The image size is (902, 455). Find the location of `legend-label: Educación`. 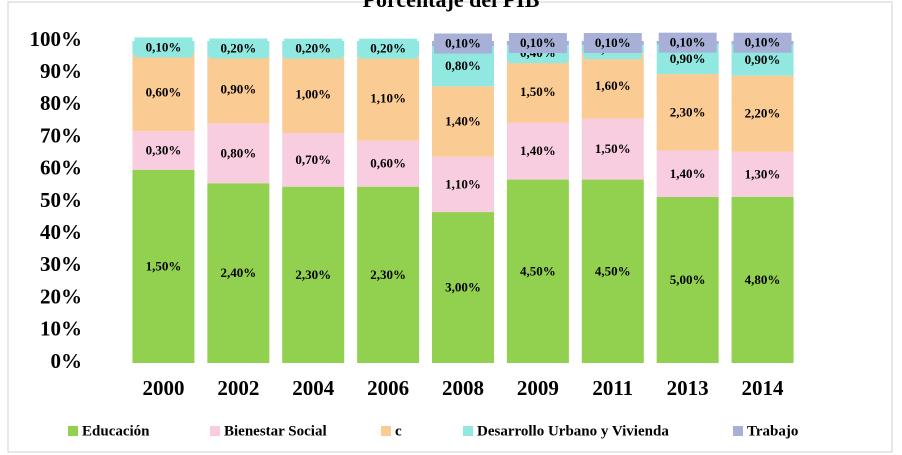

legend-label: Educación is located at coordinates (116, 431).